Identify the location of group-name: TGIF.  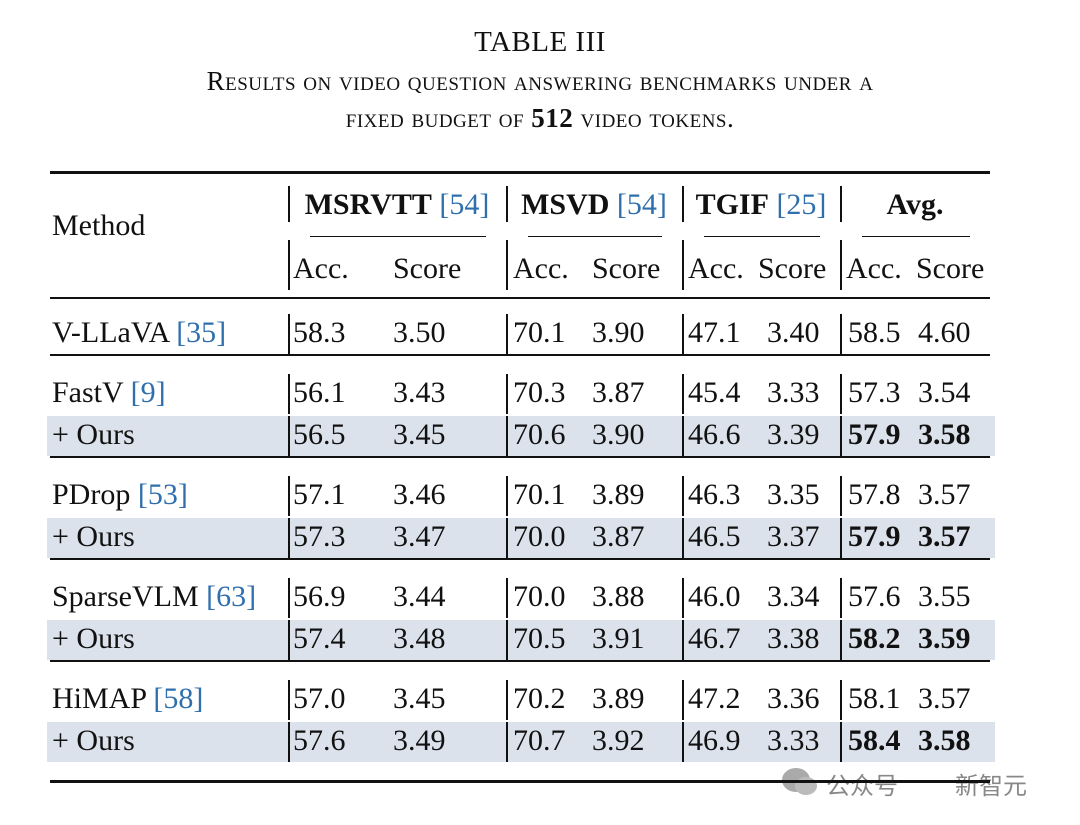
(732, 204).